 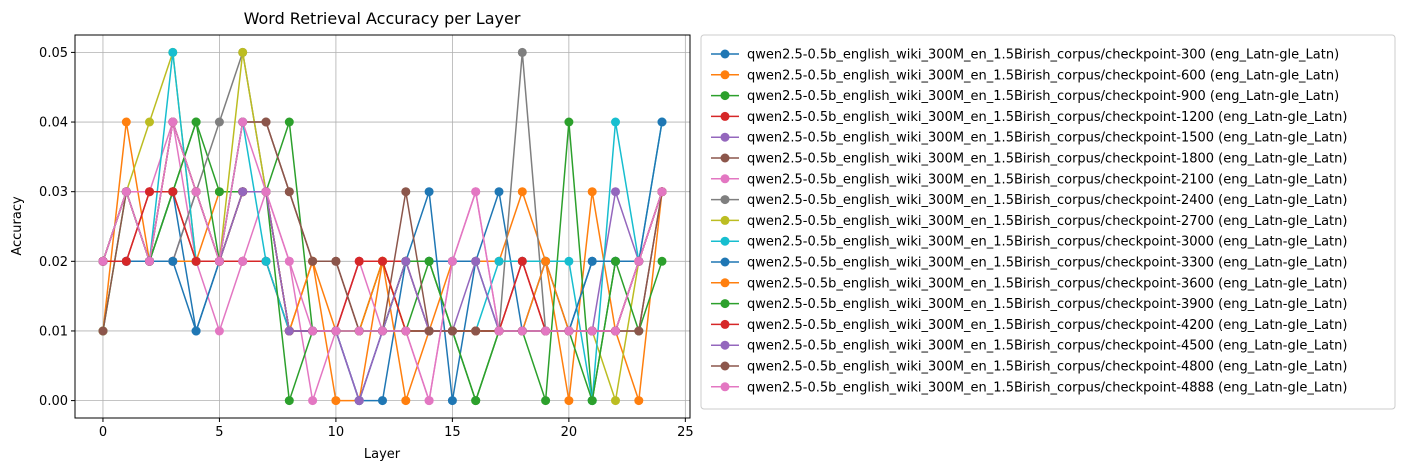 What do you see at coordinates (53, 401) in the screenshot?
I see `y-tick-label: 0.00` at bounding box center [53, 401].